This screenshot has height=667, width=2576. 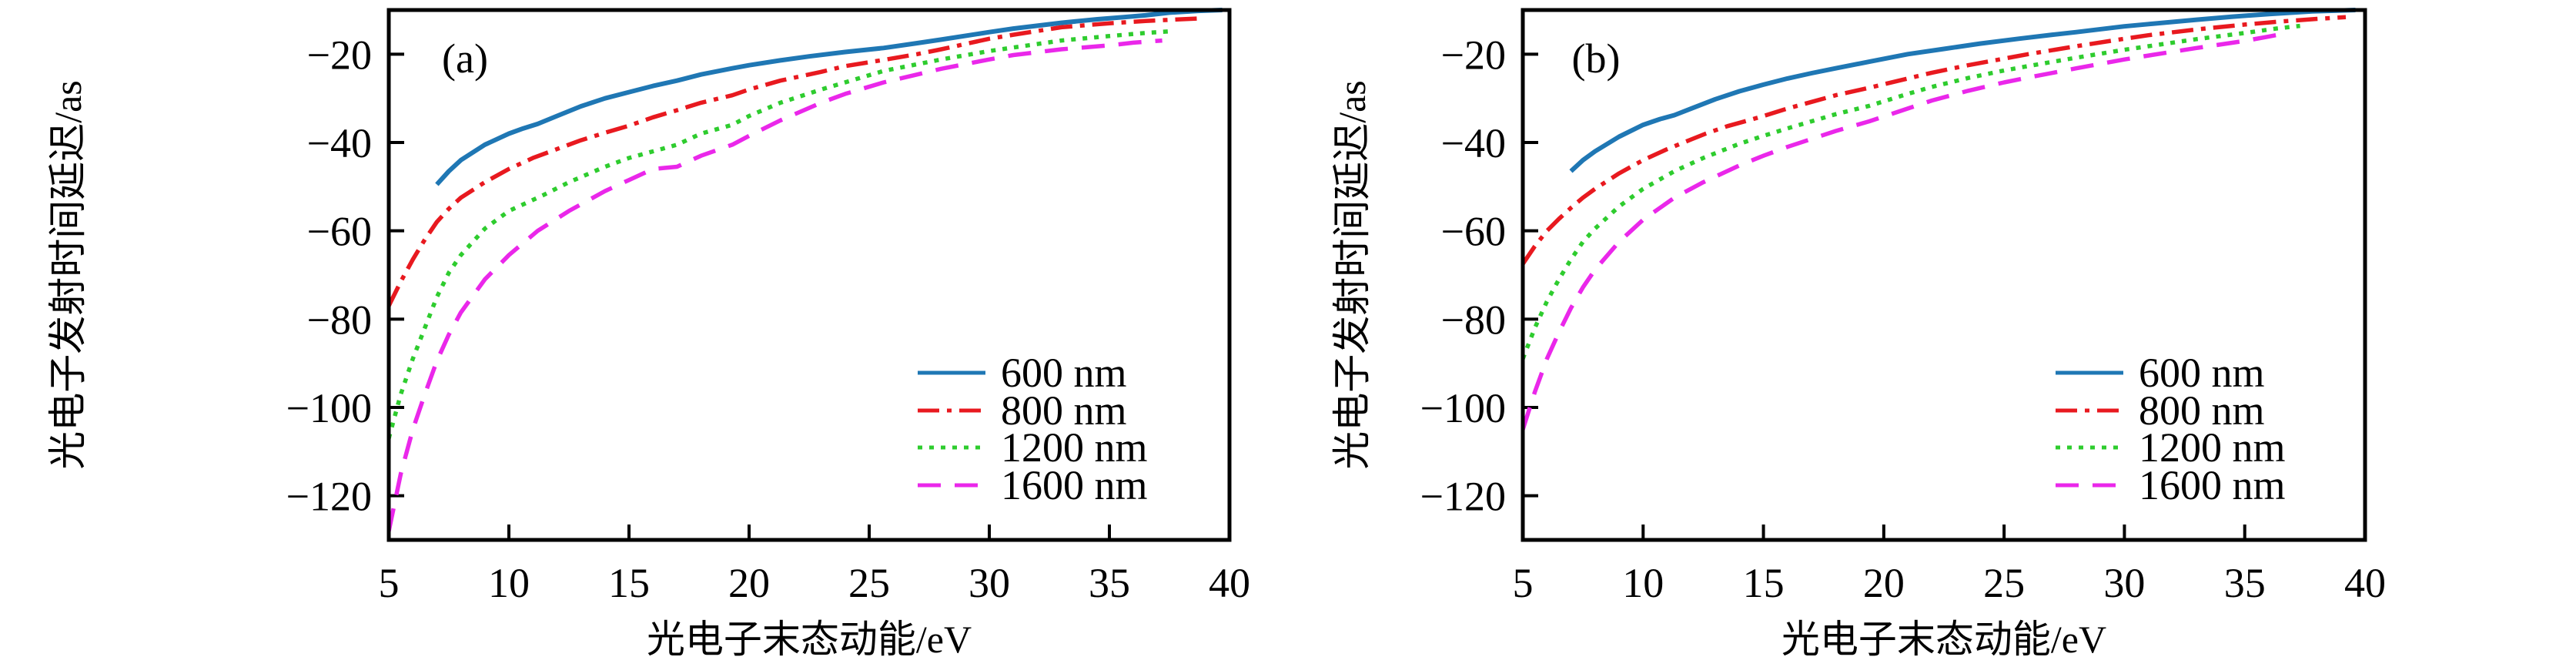 What do you see at coordinates (1064, 411) in the screenshot?
I see `legend-entry-800nm-panel-a: 800 nm` at bounding box center [1064, 411].